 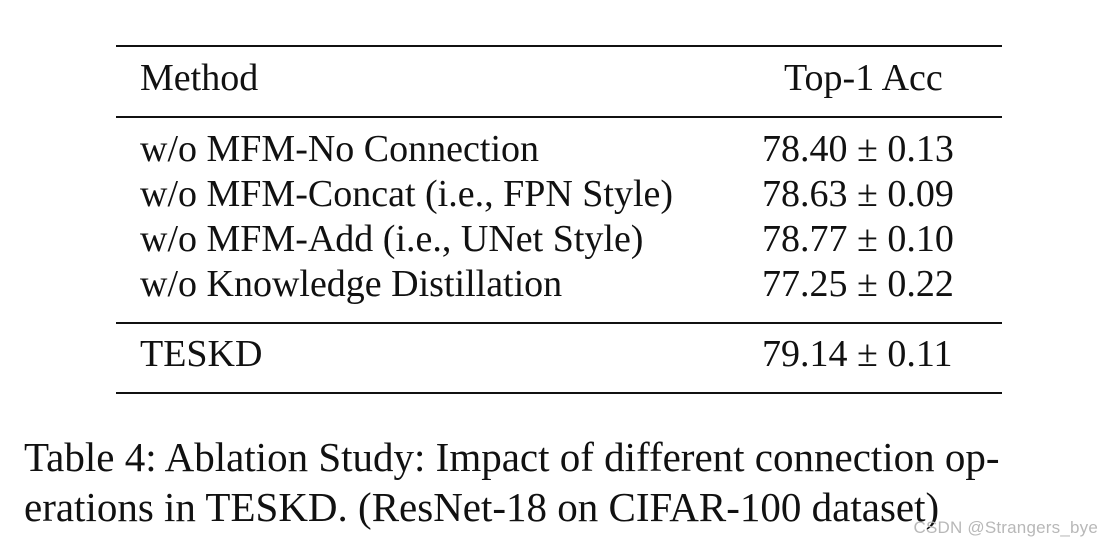 What do you see at coordinates (858, 284) in the screenshot?
I see `table-row-accuracy: 77.25 ± 0.22` at bounding box center [858, 284].